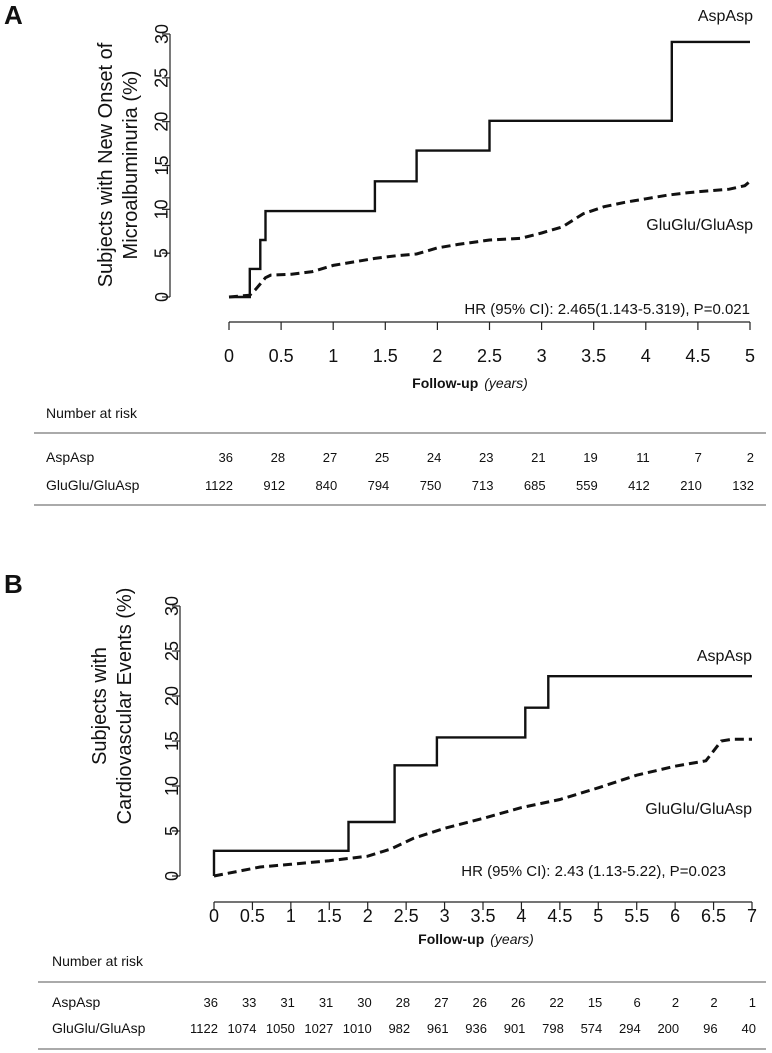  Describe the element at coordinates (382, 457) in the screenshot. I see `panel-a-risk-cell-aspasp: 25` at that location.